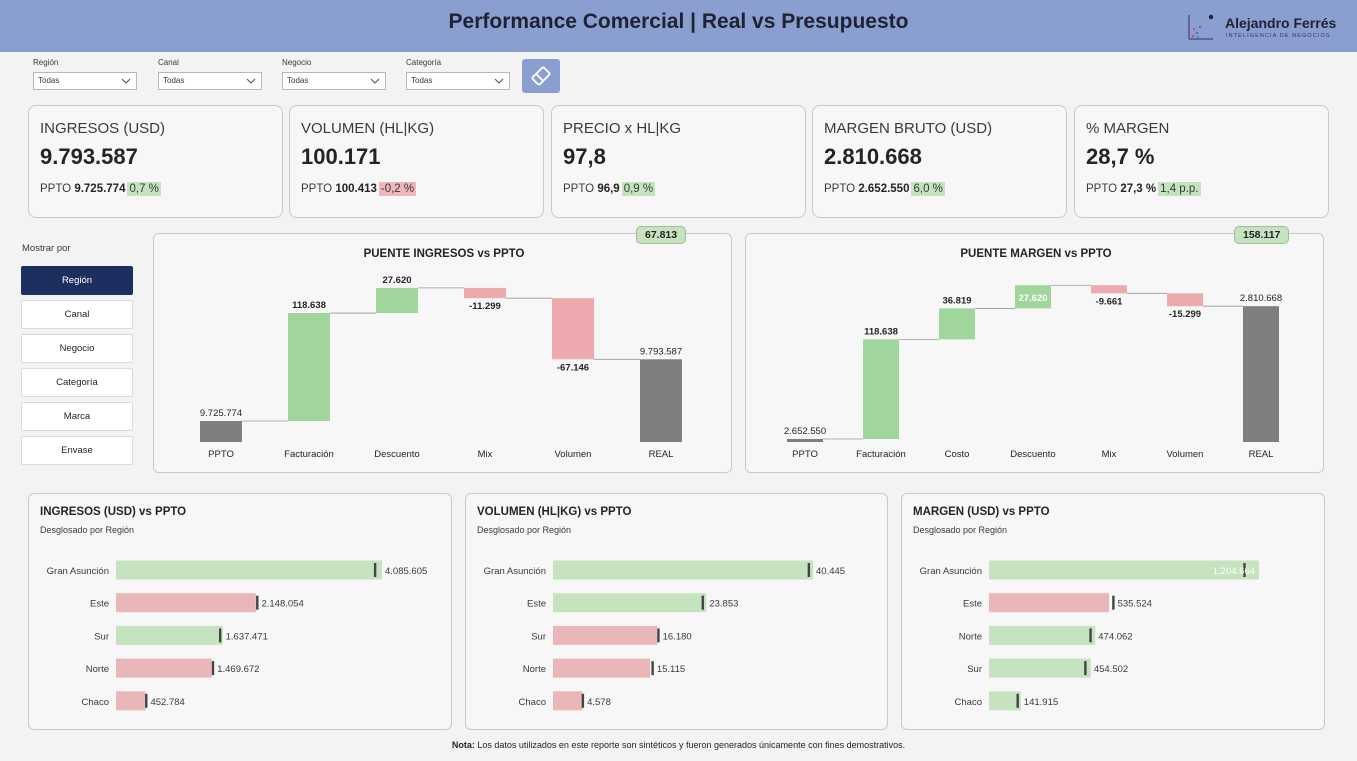 The image size is (1357, 761). What do you see at coordinates (174, 80) in the screenshot?
I see `filter-canal-value: Todas` at bounding box center [174, 80].